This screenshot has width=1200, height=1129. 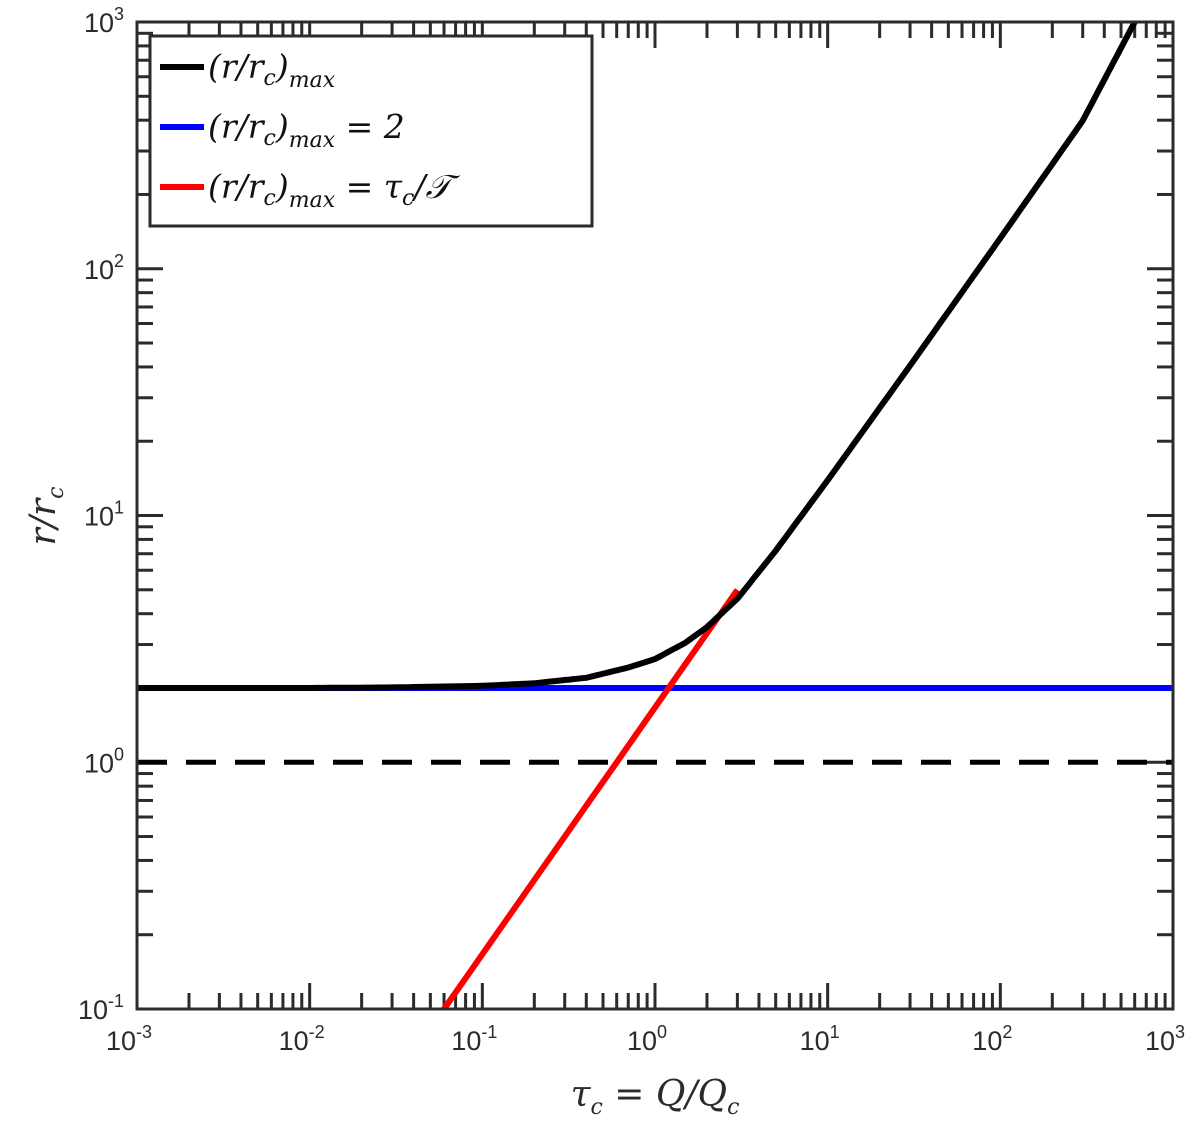 I want to click on x-tick-label: 10⁻³, so click(x=129, y=1039).